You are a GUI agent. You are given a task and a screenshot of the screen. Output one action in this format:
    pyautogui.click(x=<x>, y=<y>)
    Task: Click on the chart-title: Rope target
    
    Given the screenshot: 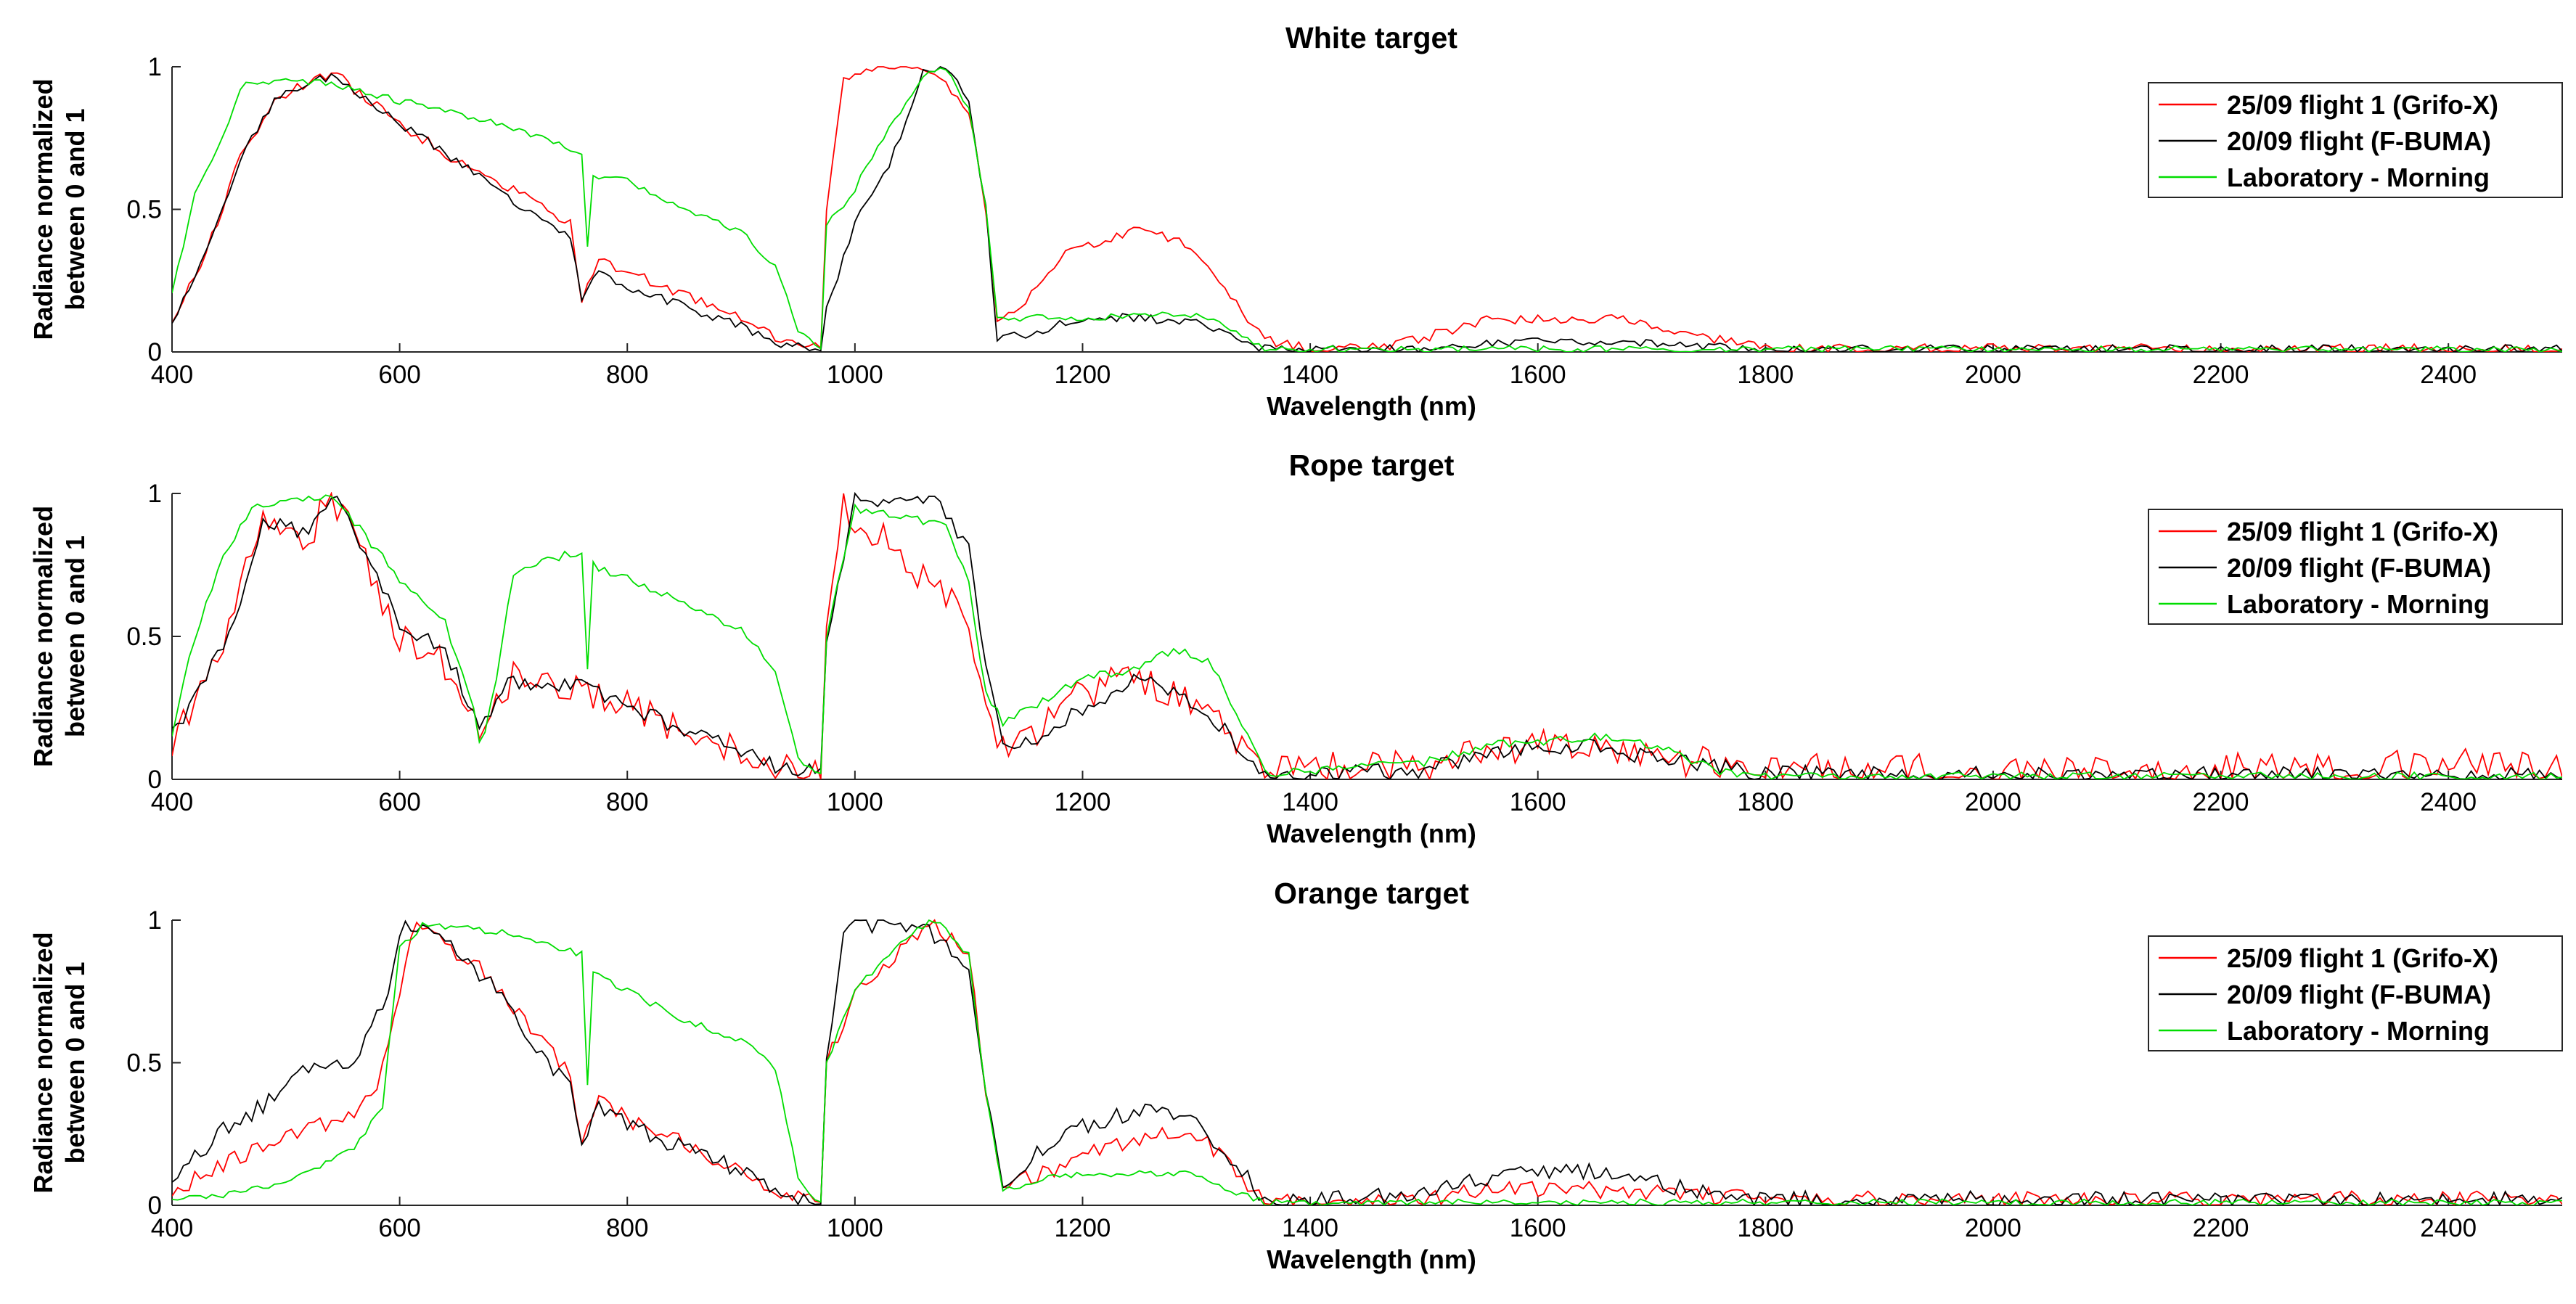 What is the action you would take?
    pyautogui.click(x=1372, y=465)
    